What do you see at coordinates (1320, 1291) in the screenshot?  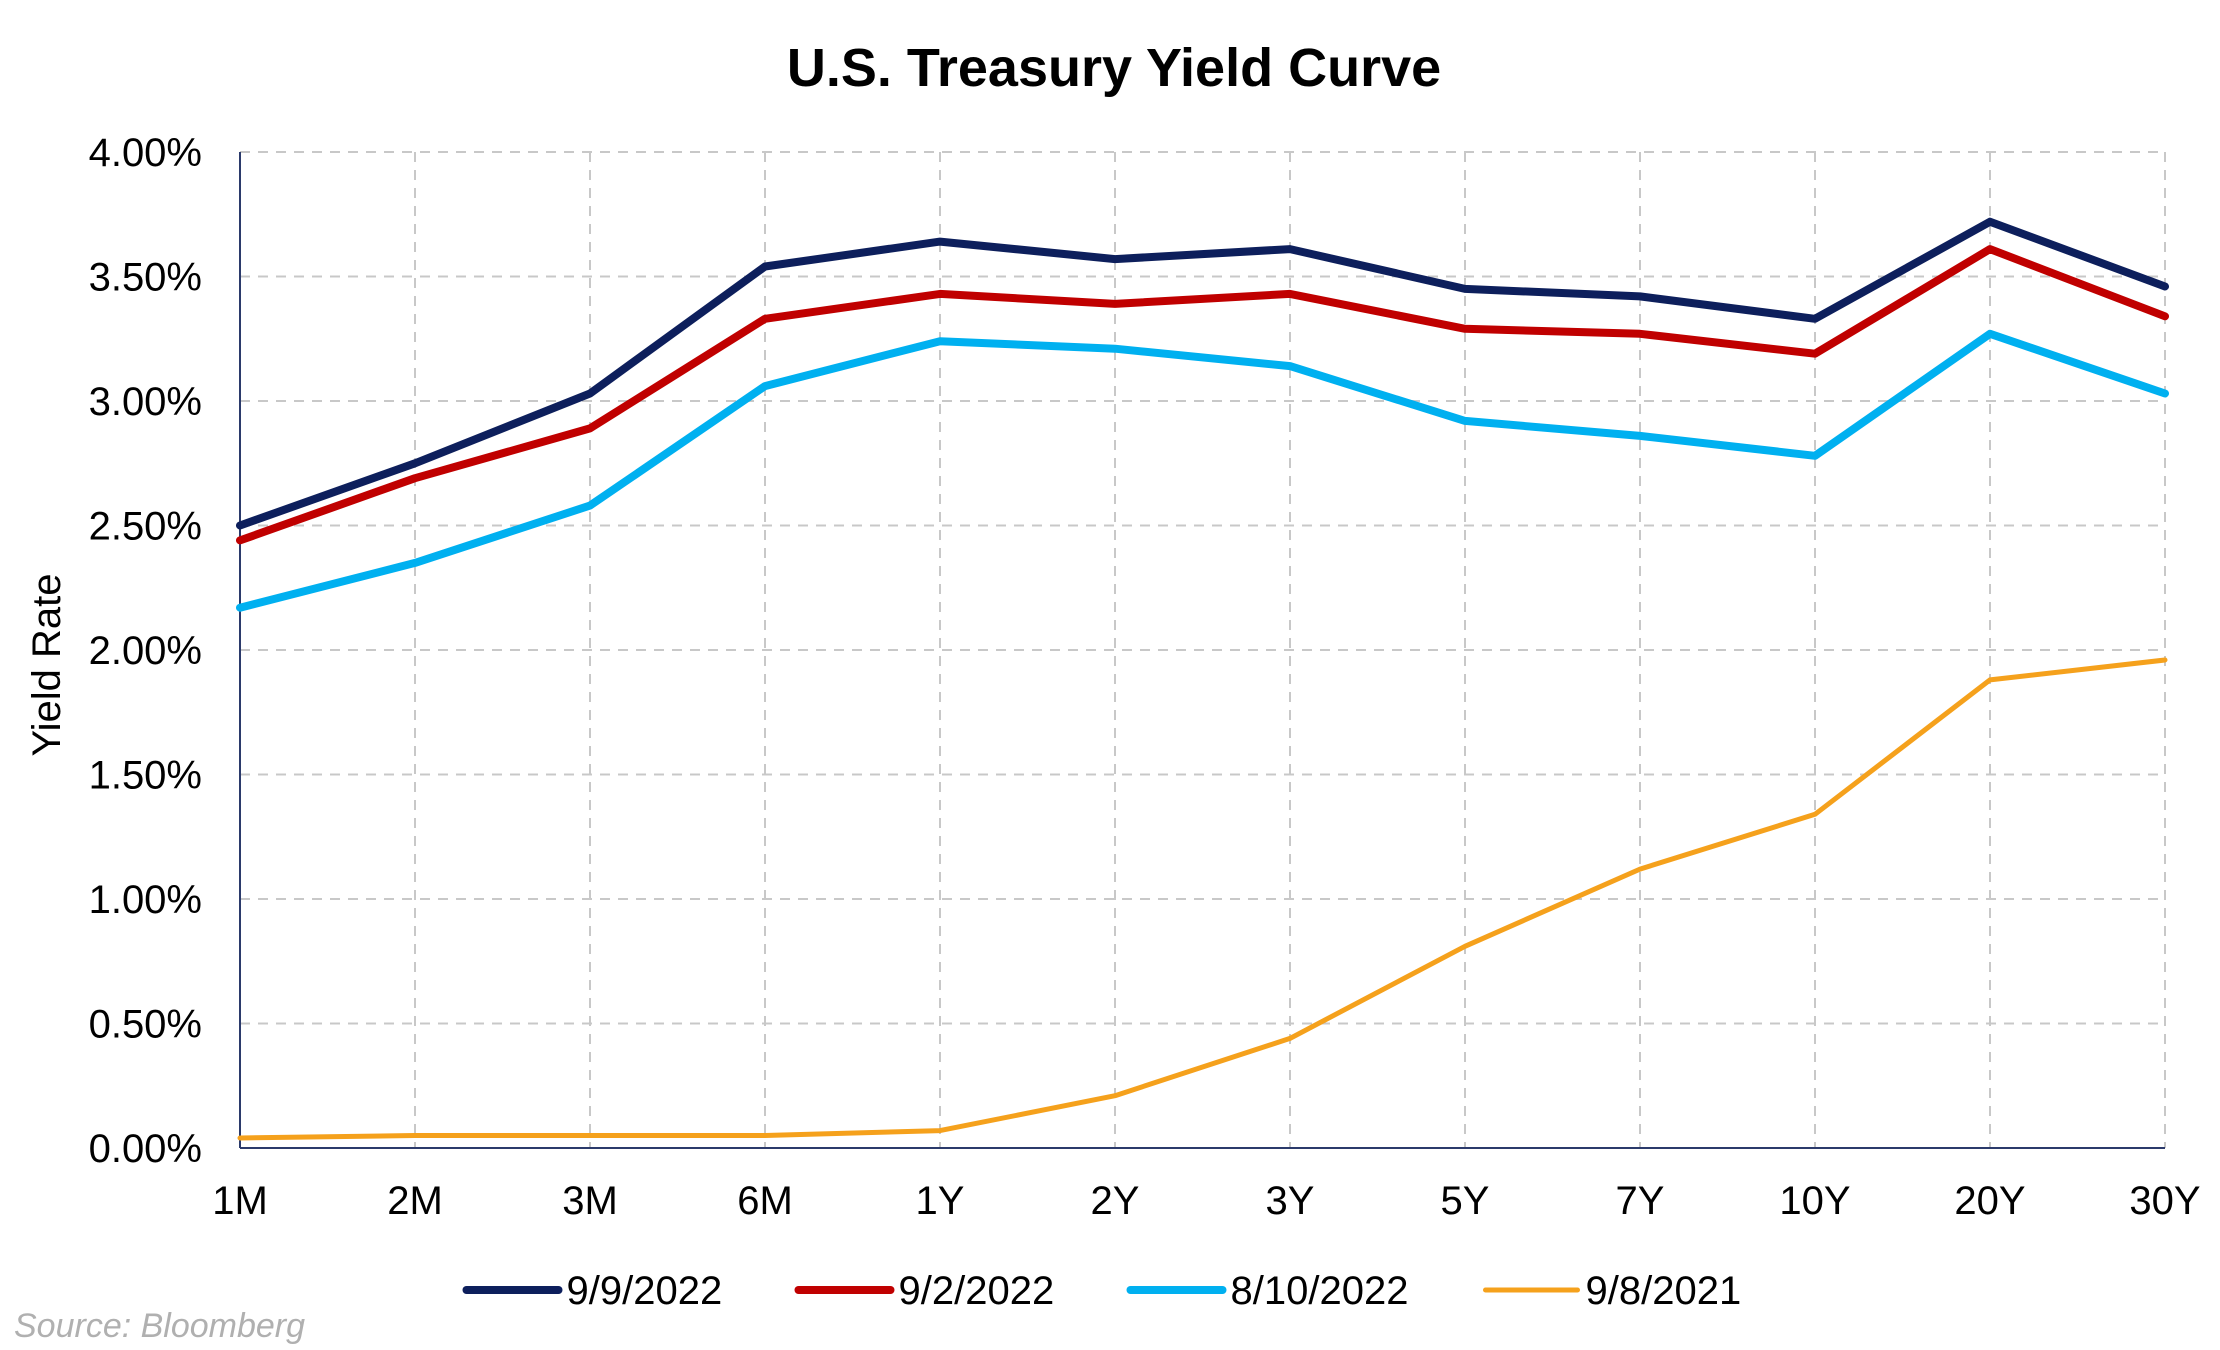 I see `legend-label: 8/10/2022` at bounding box center [1320, 1291].